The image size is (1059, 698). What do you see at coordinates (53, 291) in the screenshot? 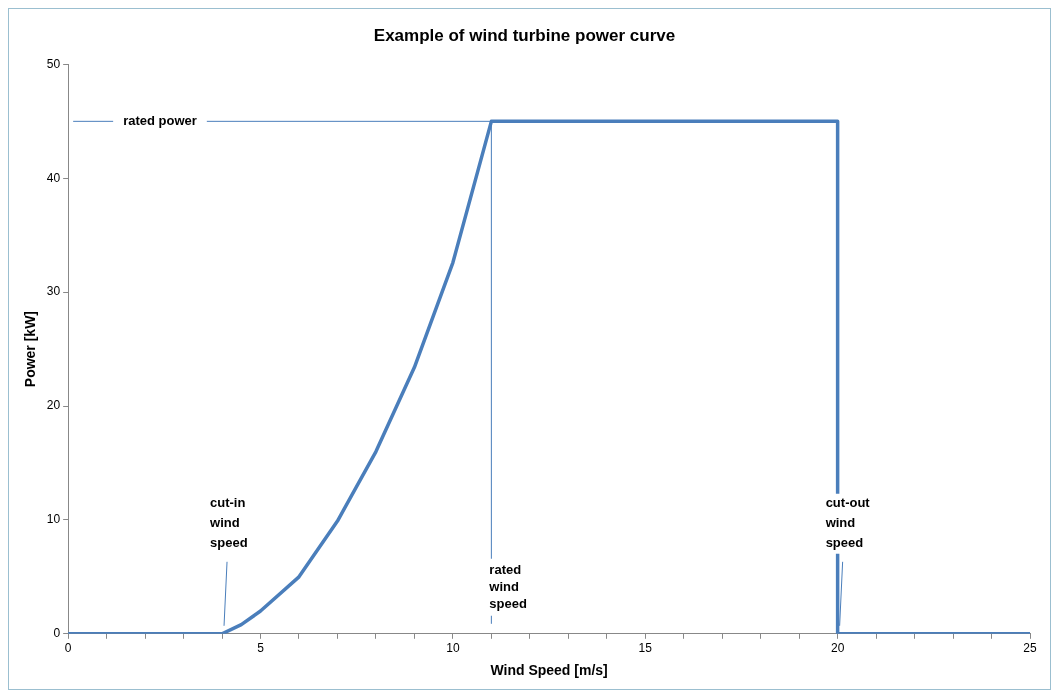
I see `y-tick-label: 30` at bounding box center [53, 291].